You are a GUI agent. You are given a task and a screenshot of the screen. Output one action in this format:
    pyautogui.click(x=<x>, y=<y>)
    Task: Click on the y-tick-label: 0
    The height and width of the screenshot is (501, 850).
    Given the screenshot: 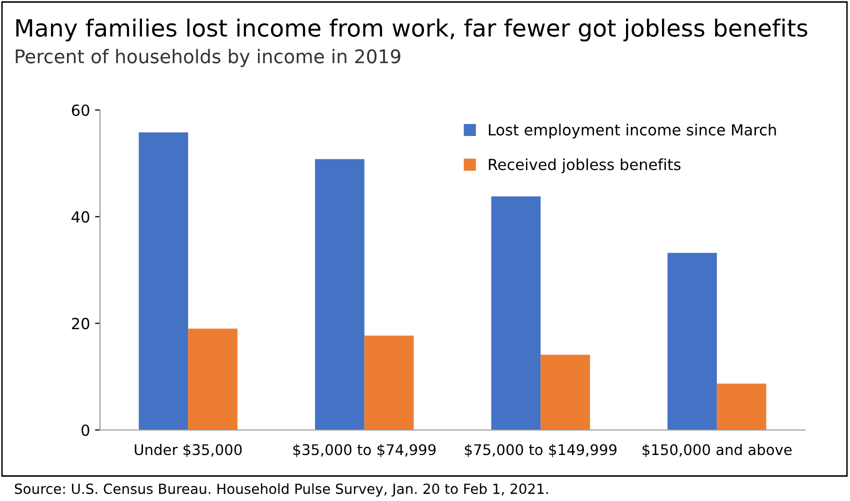 What is the action you would take?
    pyautogui.click(x=86, y=430)
    